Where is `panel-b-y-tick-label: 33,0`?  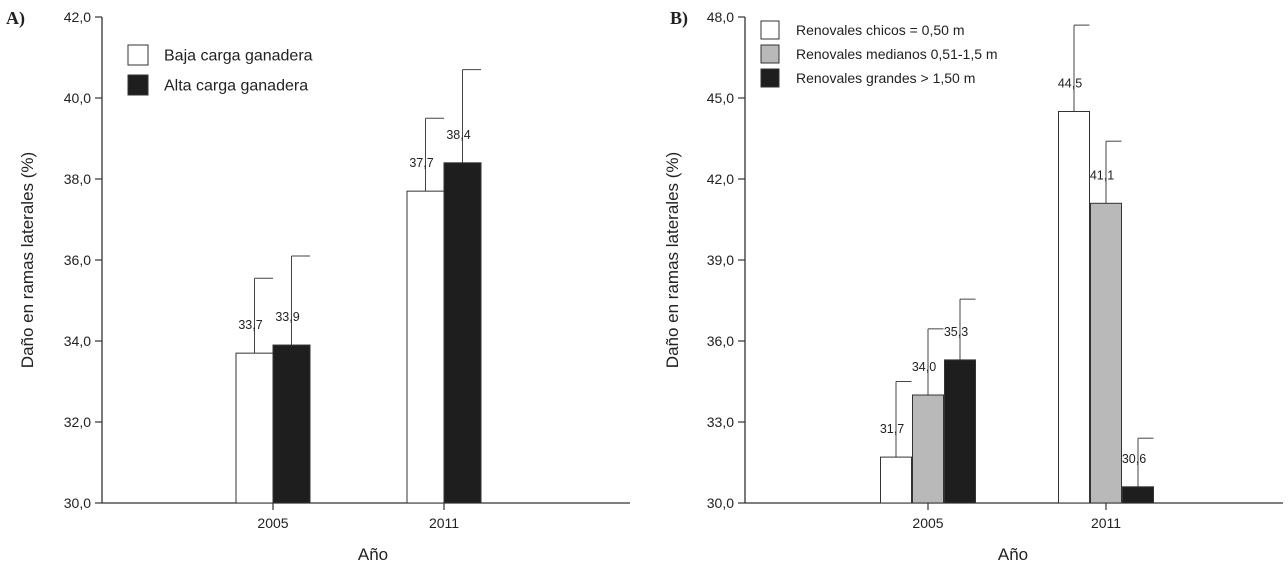 panel-b-y-tick-label: 33,0 is located at coordinates (720, 422).